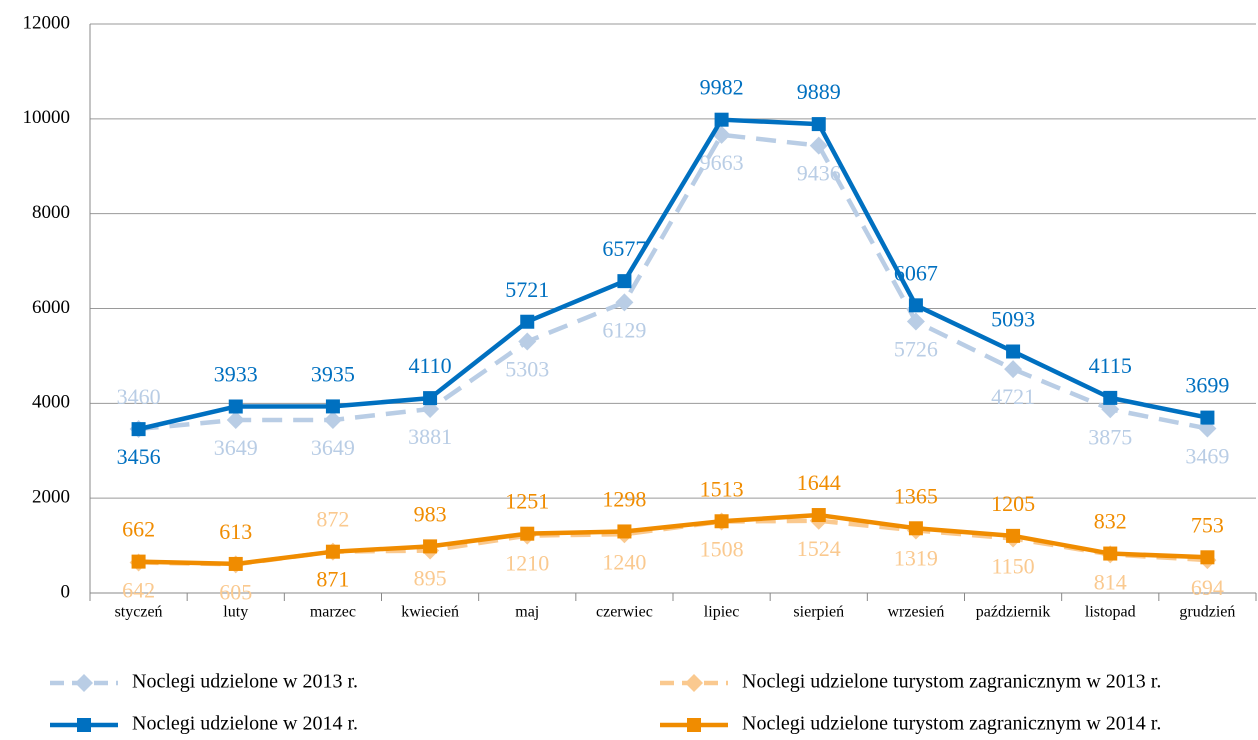 This screenshot has width=1258, height=740. Describe the element at coordinates (138, 529) in the screenshot. I see `data-label: 662` at that location.